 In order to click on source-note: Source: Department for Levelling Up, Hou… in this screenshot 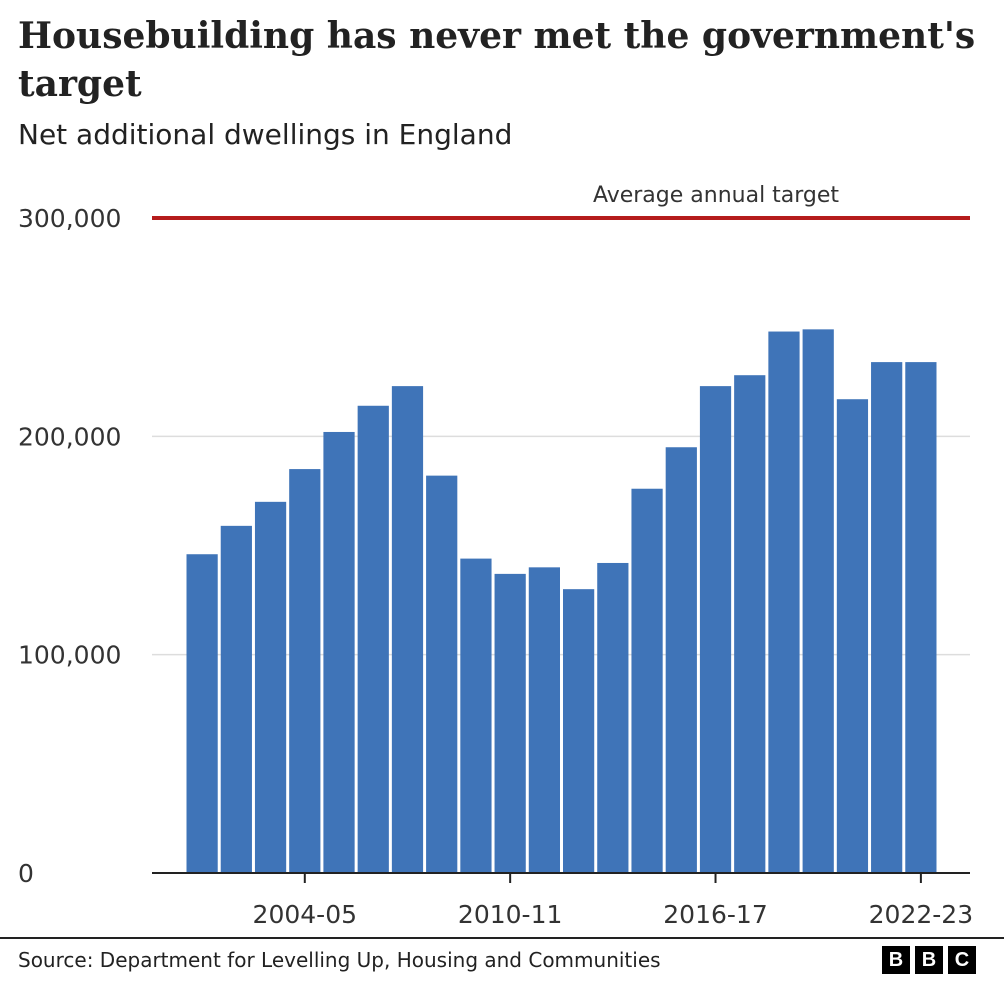, I will do `click(339, 960)`.